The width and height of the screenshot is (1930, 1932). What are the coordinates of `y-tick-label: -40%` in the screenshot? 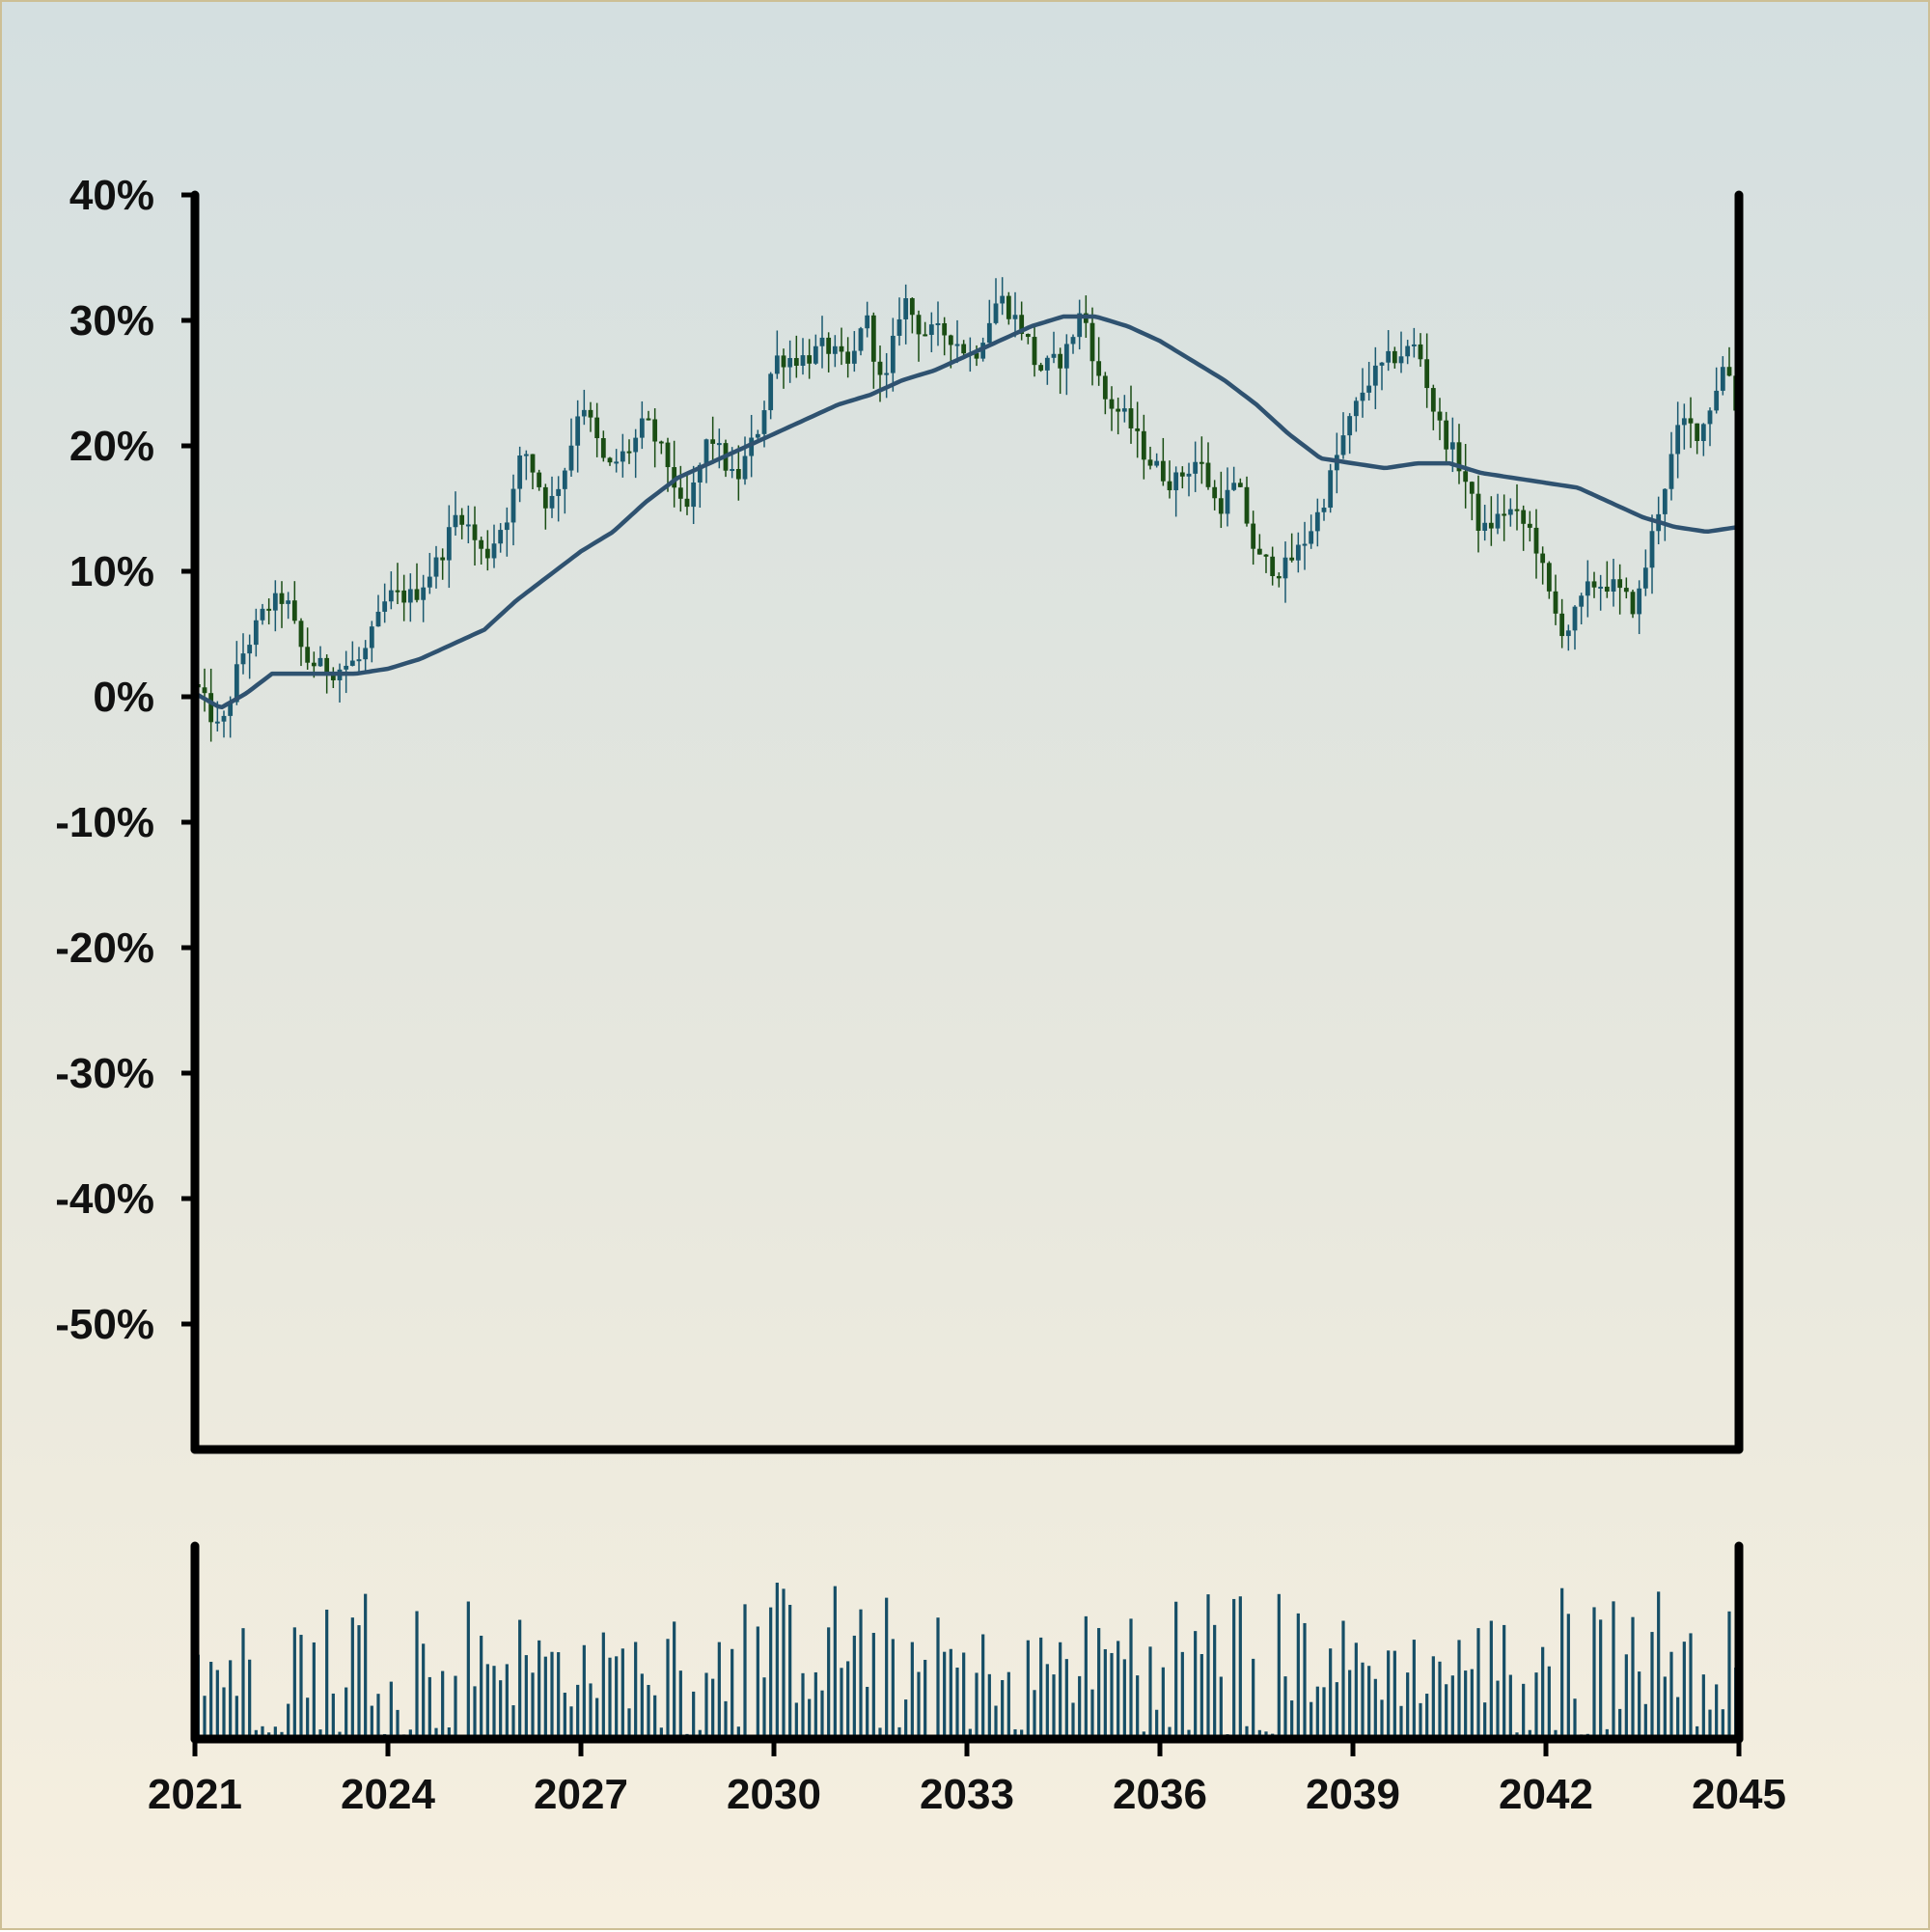 It's located at (104, 1199).